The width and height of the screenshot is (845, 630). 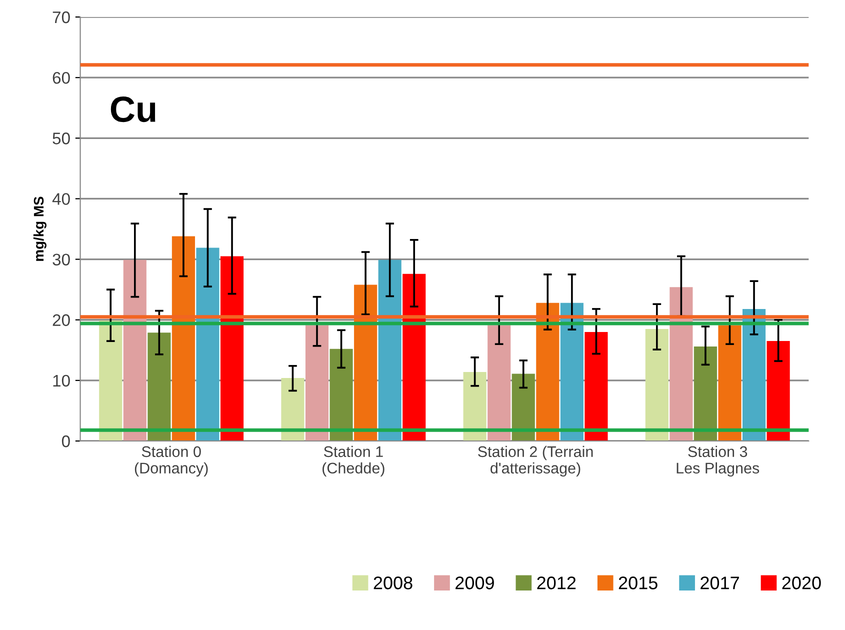 I want to click on legend-label: 2020, so click(x=801, y=583).